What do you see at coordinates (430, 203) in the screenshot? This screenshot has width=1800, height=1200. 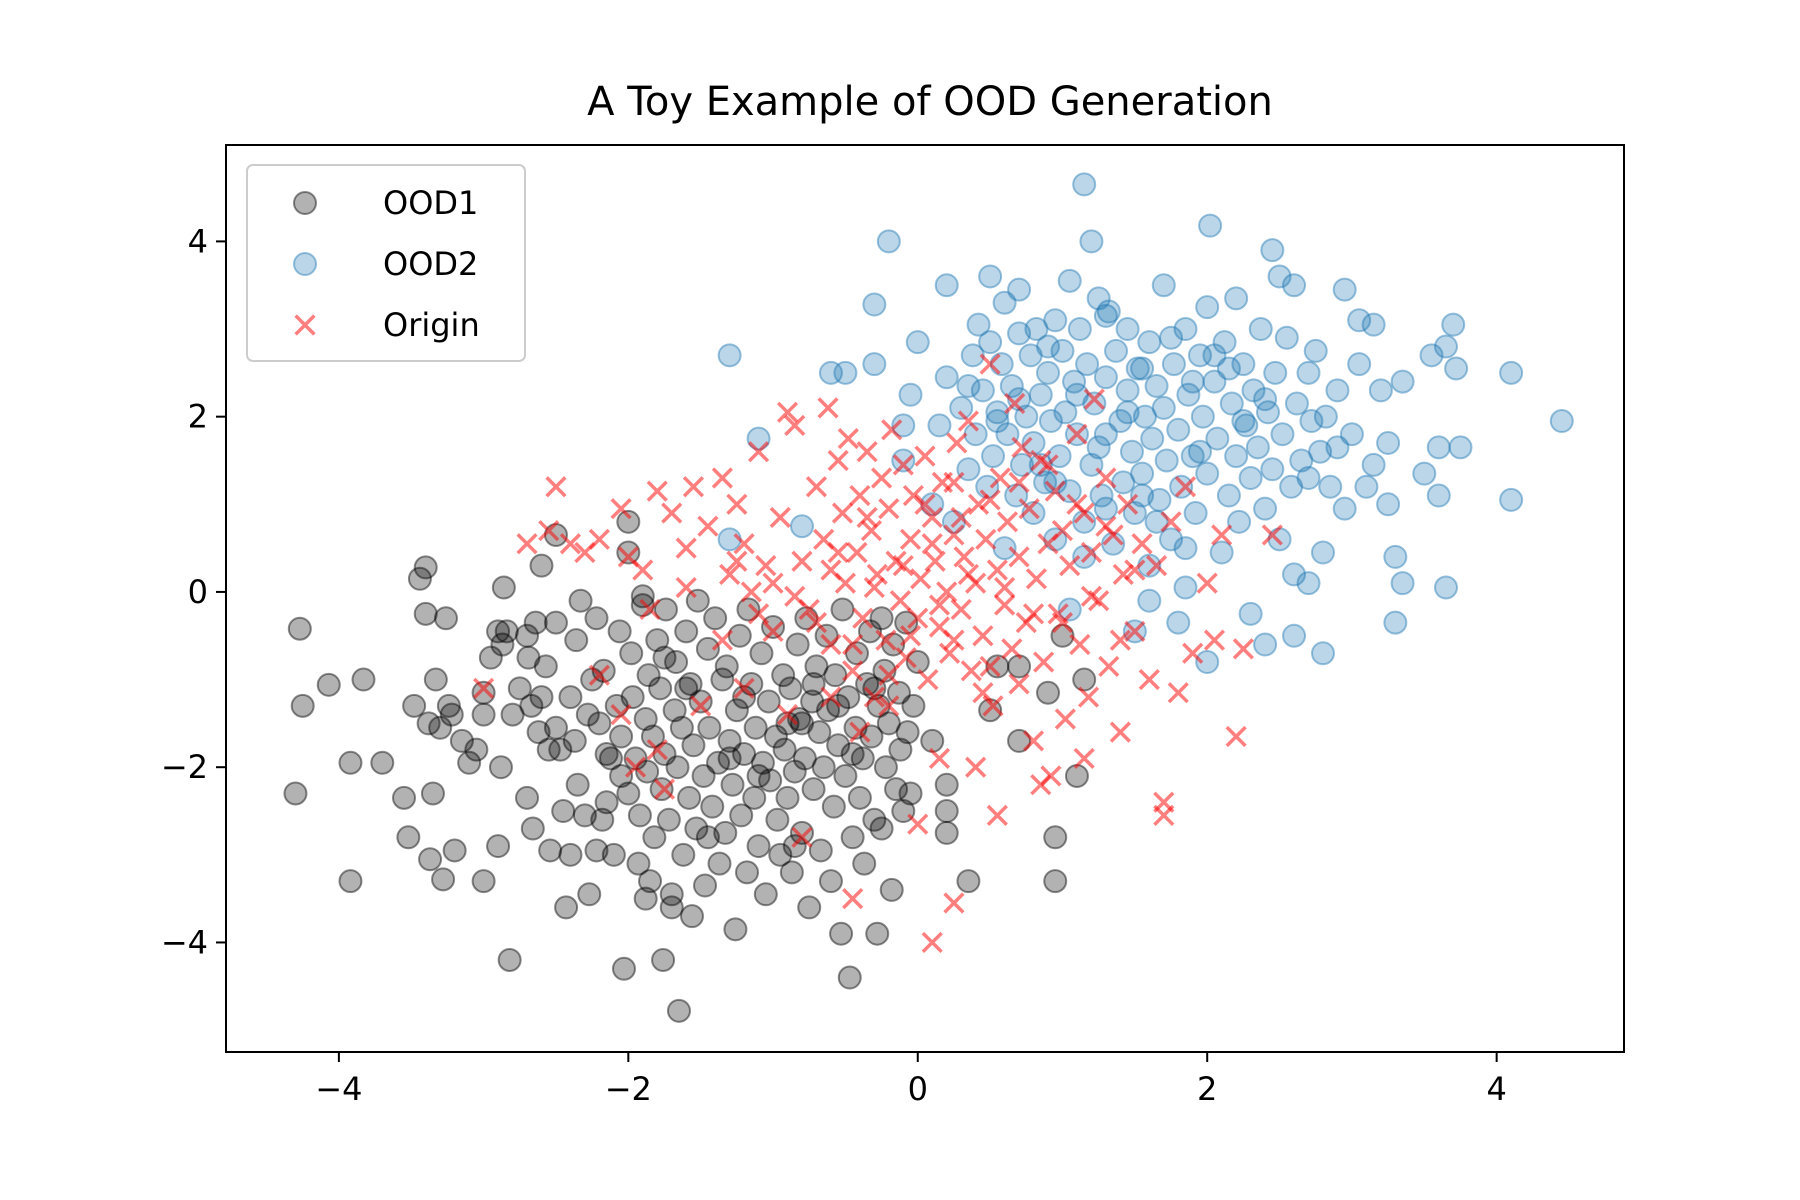 I see `legend-label-ood1: OOD1` at bounding box center [430, 203].